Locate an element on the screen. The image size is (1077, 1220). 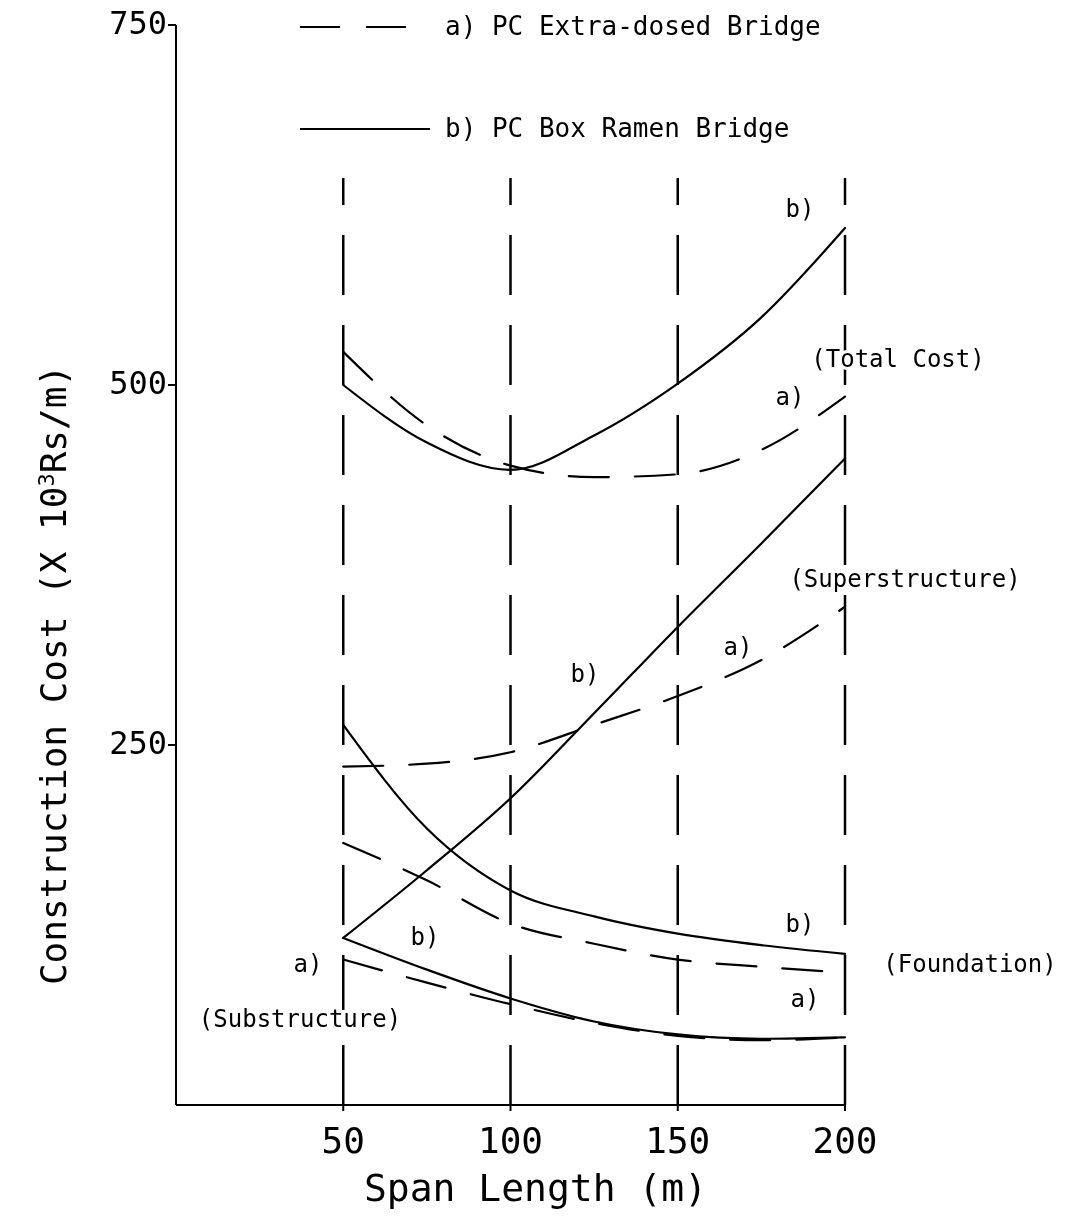
annotation: (Substructure) is located at coordinates (300, 1019).